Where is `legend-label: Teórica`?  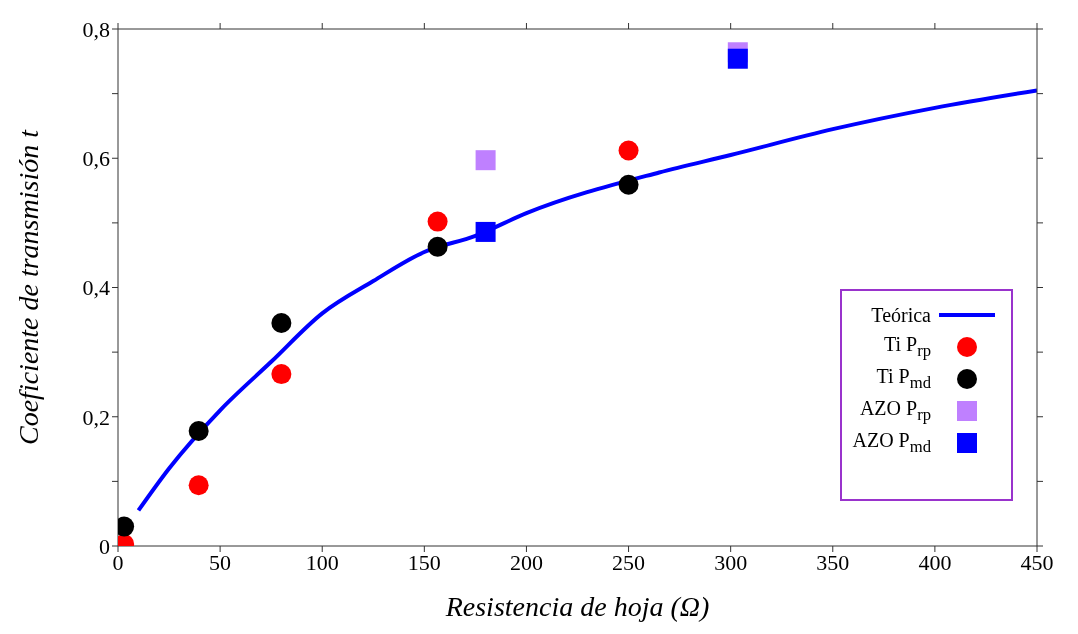
legend-label: Teórica is located at coordinates (901, 315).